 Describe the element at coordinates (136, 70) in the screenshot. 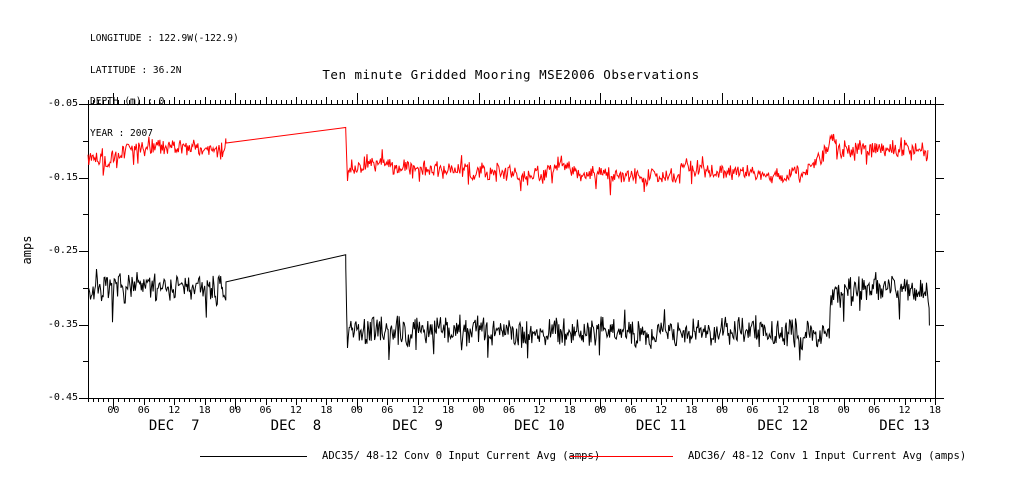

I see `info-latitude: LATITUDE : 36.2N` at that location.